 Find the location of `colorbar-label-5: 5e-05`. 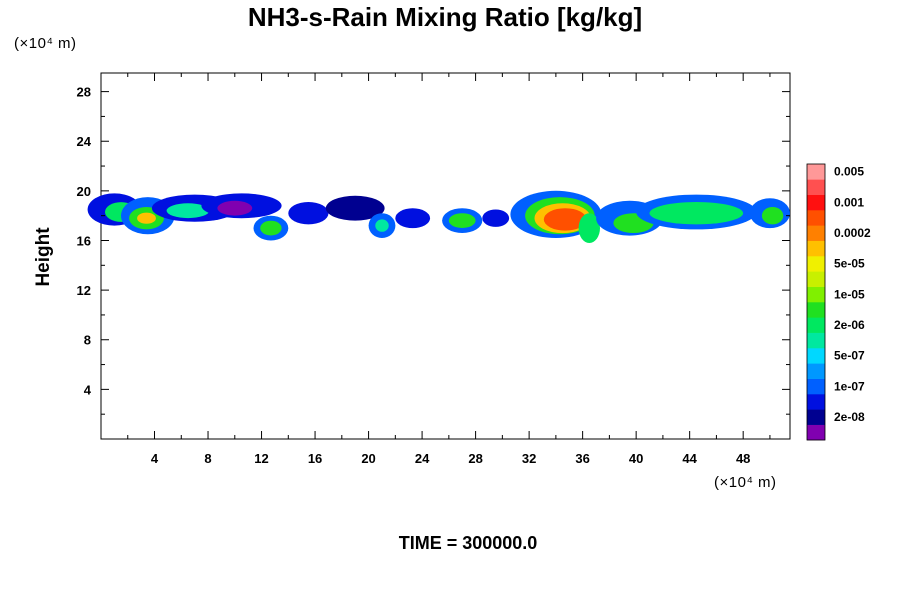

colorbar-label-5: 5e-05 is located at coordinates (849, 264).